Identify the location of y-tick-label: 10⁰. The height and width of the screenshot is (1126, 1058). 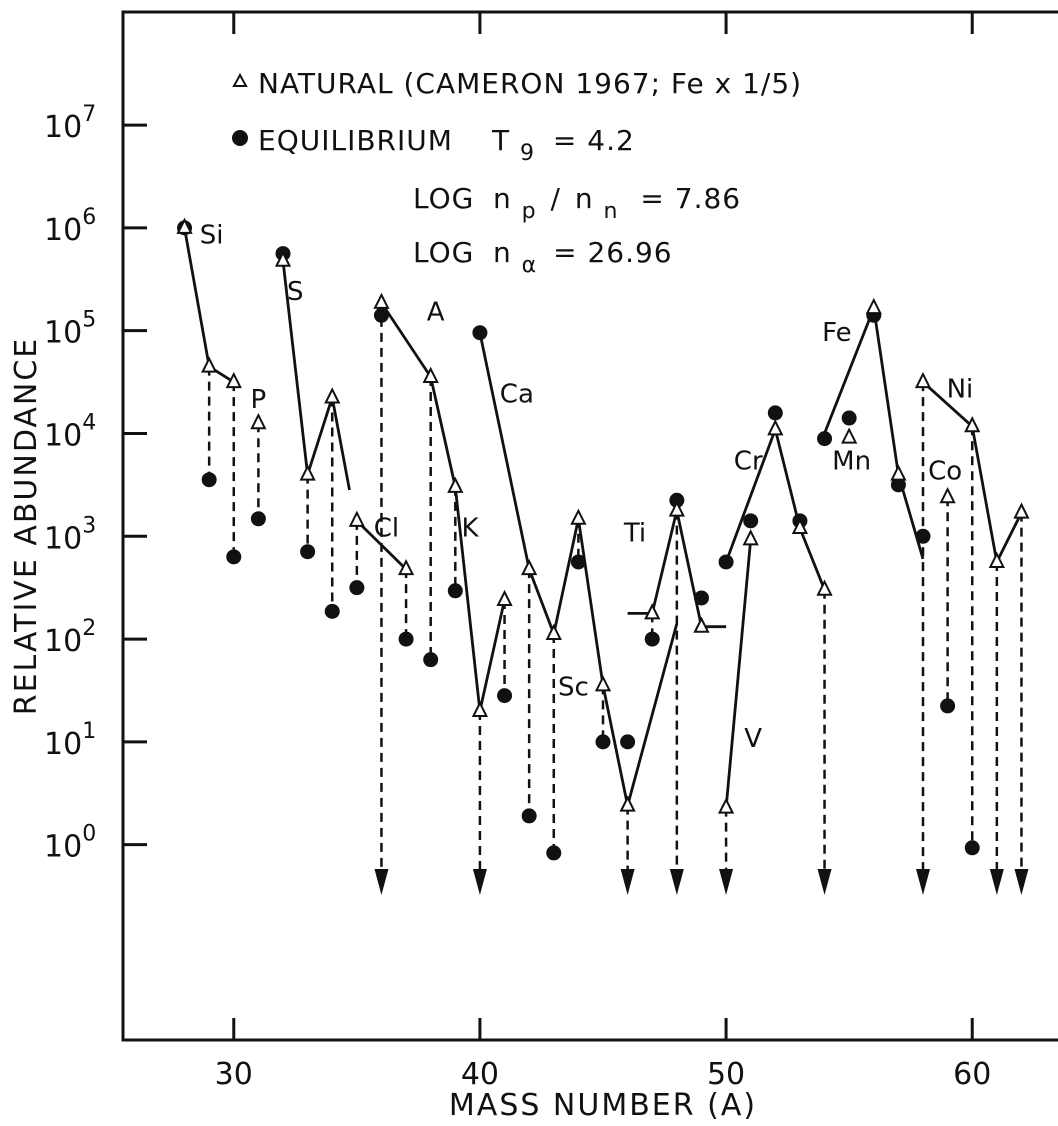
(70, 843).